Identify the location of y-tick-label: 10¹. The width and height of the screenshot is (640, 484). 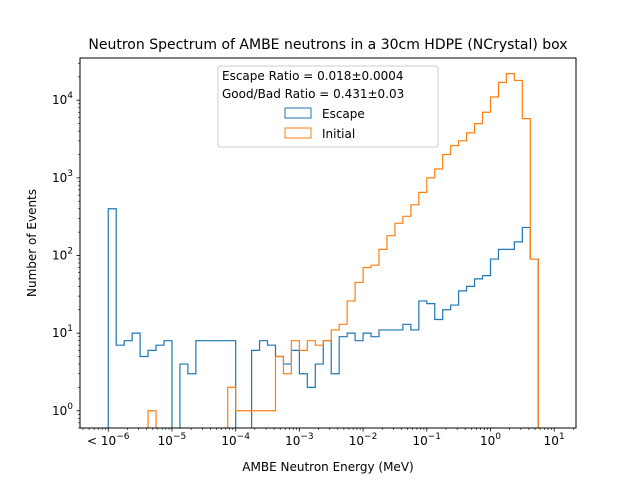
(62, 332).